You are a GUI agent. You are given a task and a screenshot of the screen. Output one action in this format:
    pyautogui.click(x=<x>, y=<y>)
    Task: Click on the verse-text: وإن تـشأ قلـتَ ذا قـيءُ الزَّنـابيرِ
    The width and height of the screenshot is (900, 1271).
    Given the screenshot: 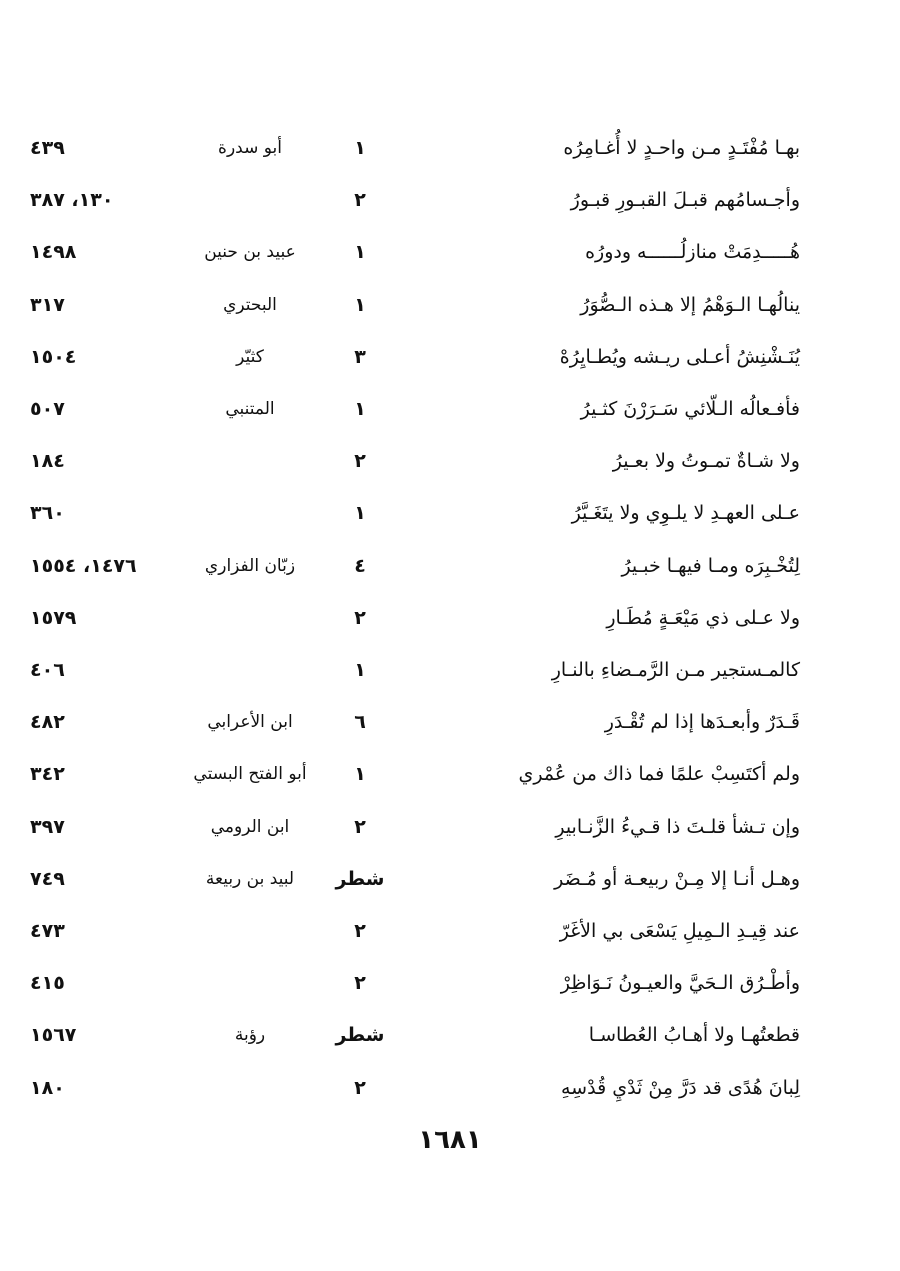 What is the action you would take?
    pyautogui.click(x=677, y=826)
    